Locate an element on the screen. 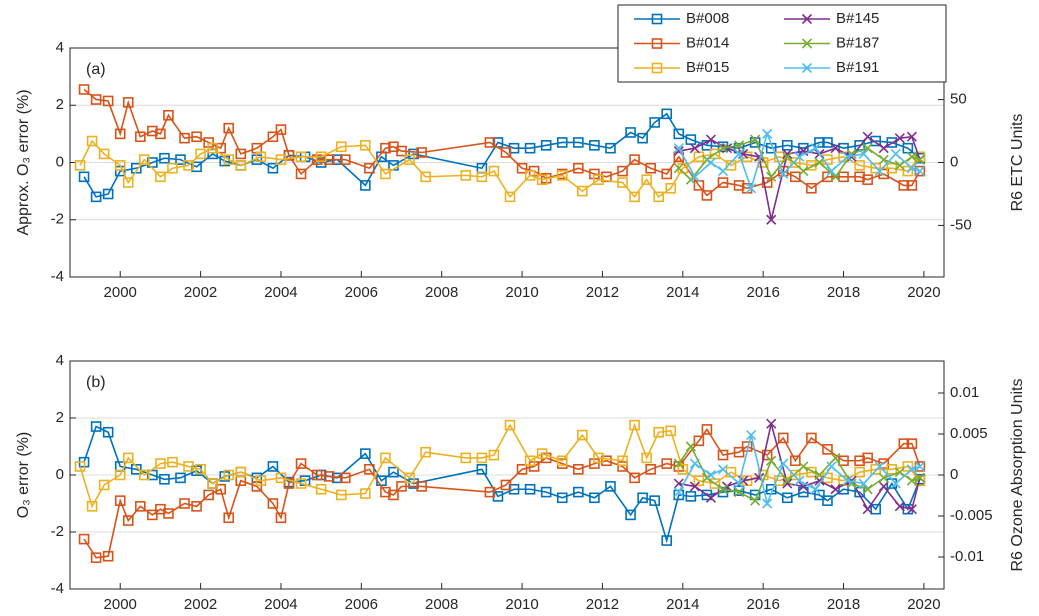 Image resolution: width=1039 pixels, height=616 pixels. series-line is located at coordinates (500, 169).